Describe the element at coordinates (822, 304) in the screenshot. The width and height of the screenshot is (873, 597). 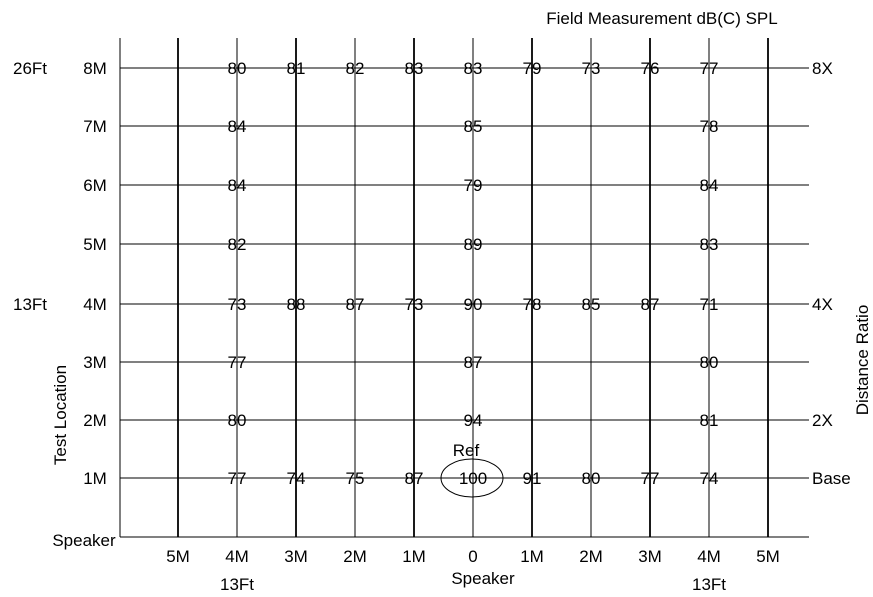
I see `row-ratio-label: 4X` at that location.